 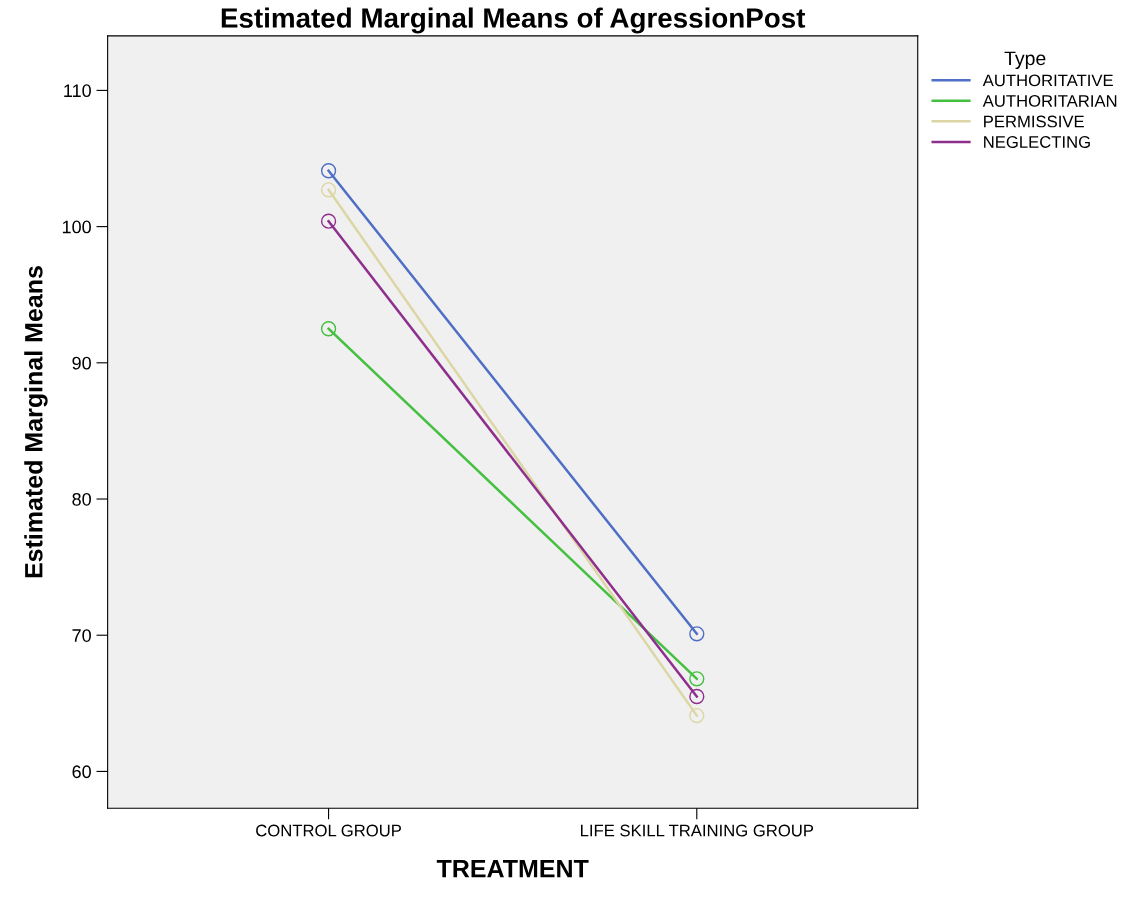 I want to click on x-tick-label: LIFE SKILL TRAINING GROUP, so click(x=697, y=830).